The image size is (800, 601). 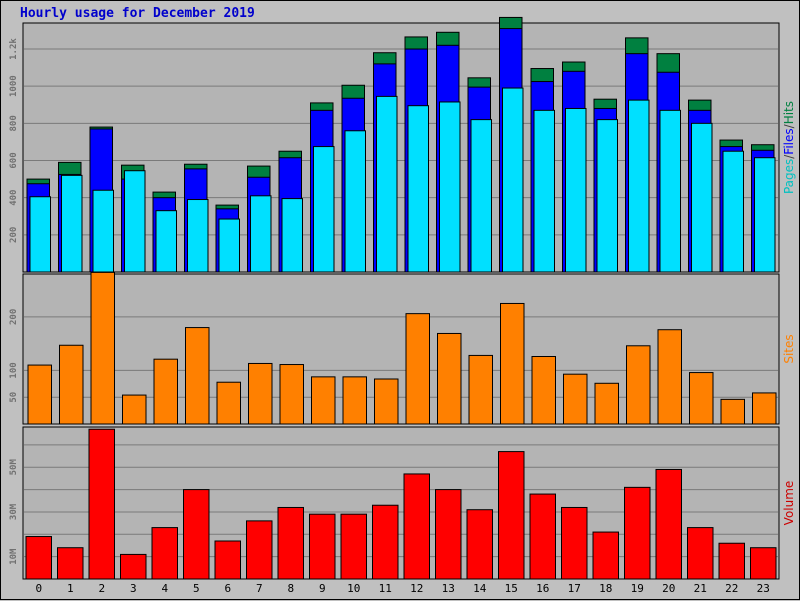 I want to click on xtick-label-hour-2: 2, so click(x=101, y=588).